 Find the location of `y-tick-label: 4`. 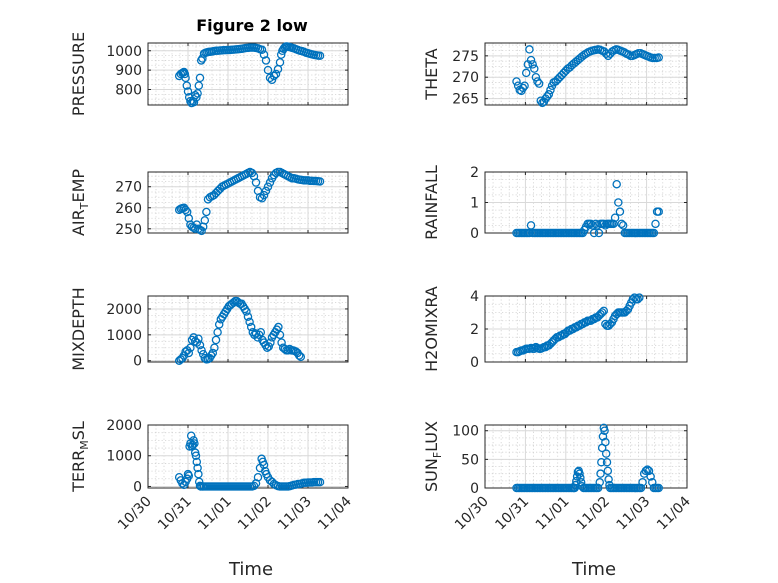

y-tick-label: 4 is located at coordinates (474, 297).